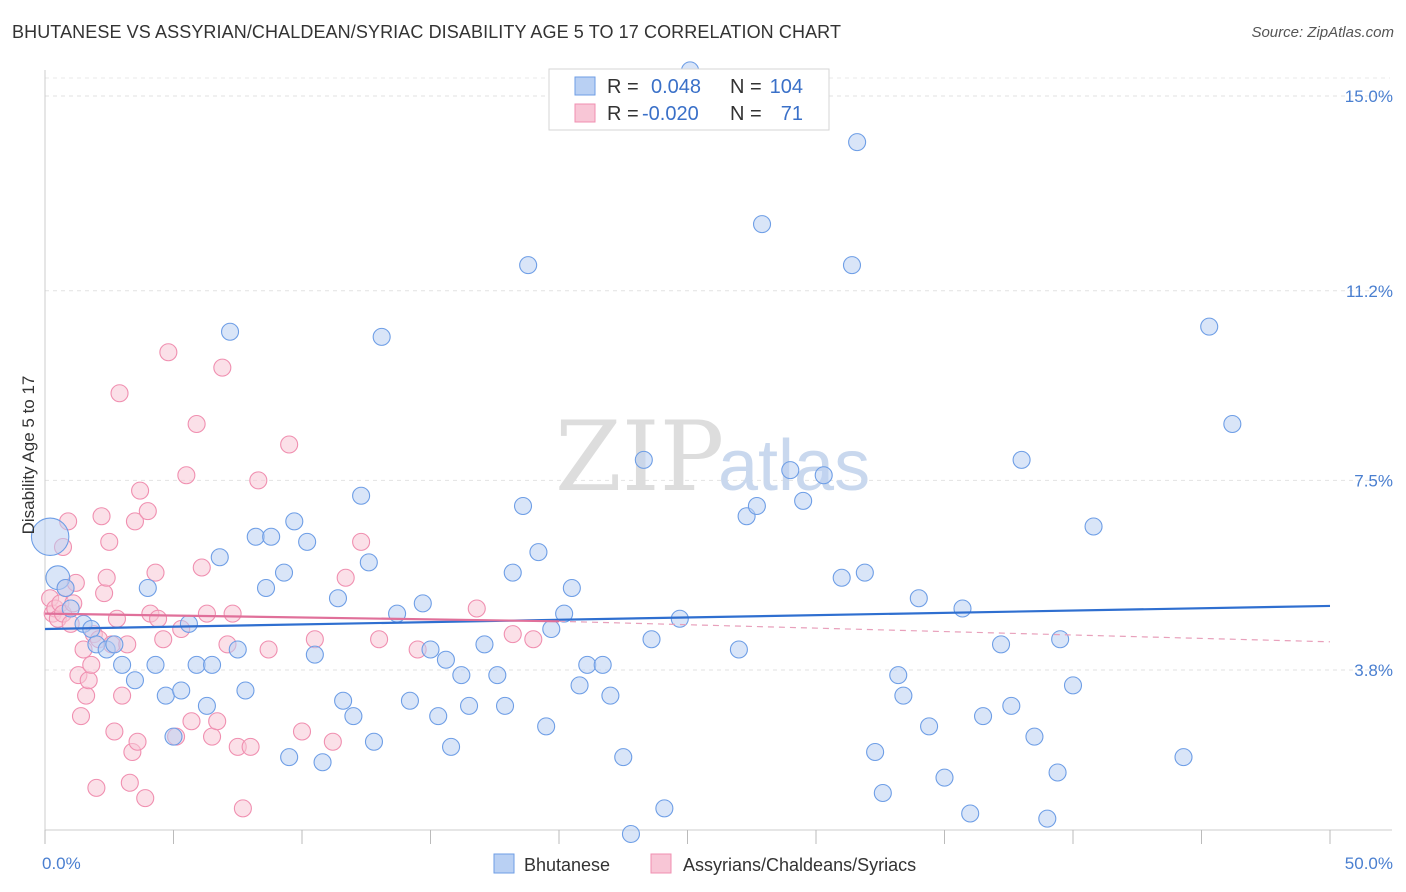 This screenshot has height=892, width=1406. What do you see at coordinates (676, 87) in the screenshot?
I see `legend-r-value: 0.048` at bounding box center [676, 87].